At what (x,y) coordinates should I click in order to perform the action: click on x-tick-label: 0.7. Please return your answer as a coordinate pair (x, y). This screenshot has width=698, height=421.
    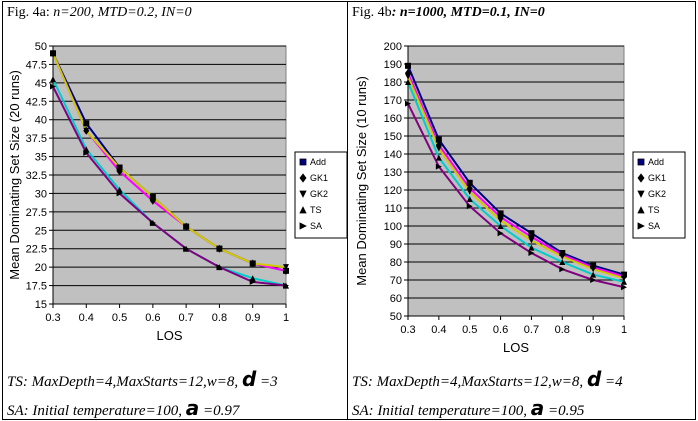
    Looking at the image, I should click on (185, 318).